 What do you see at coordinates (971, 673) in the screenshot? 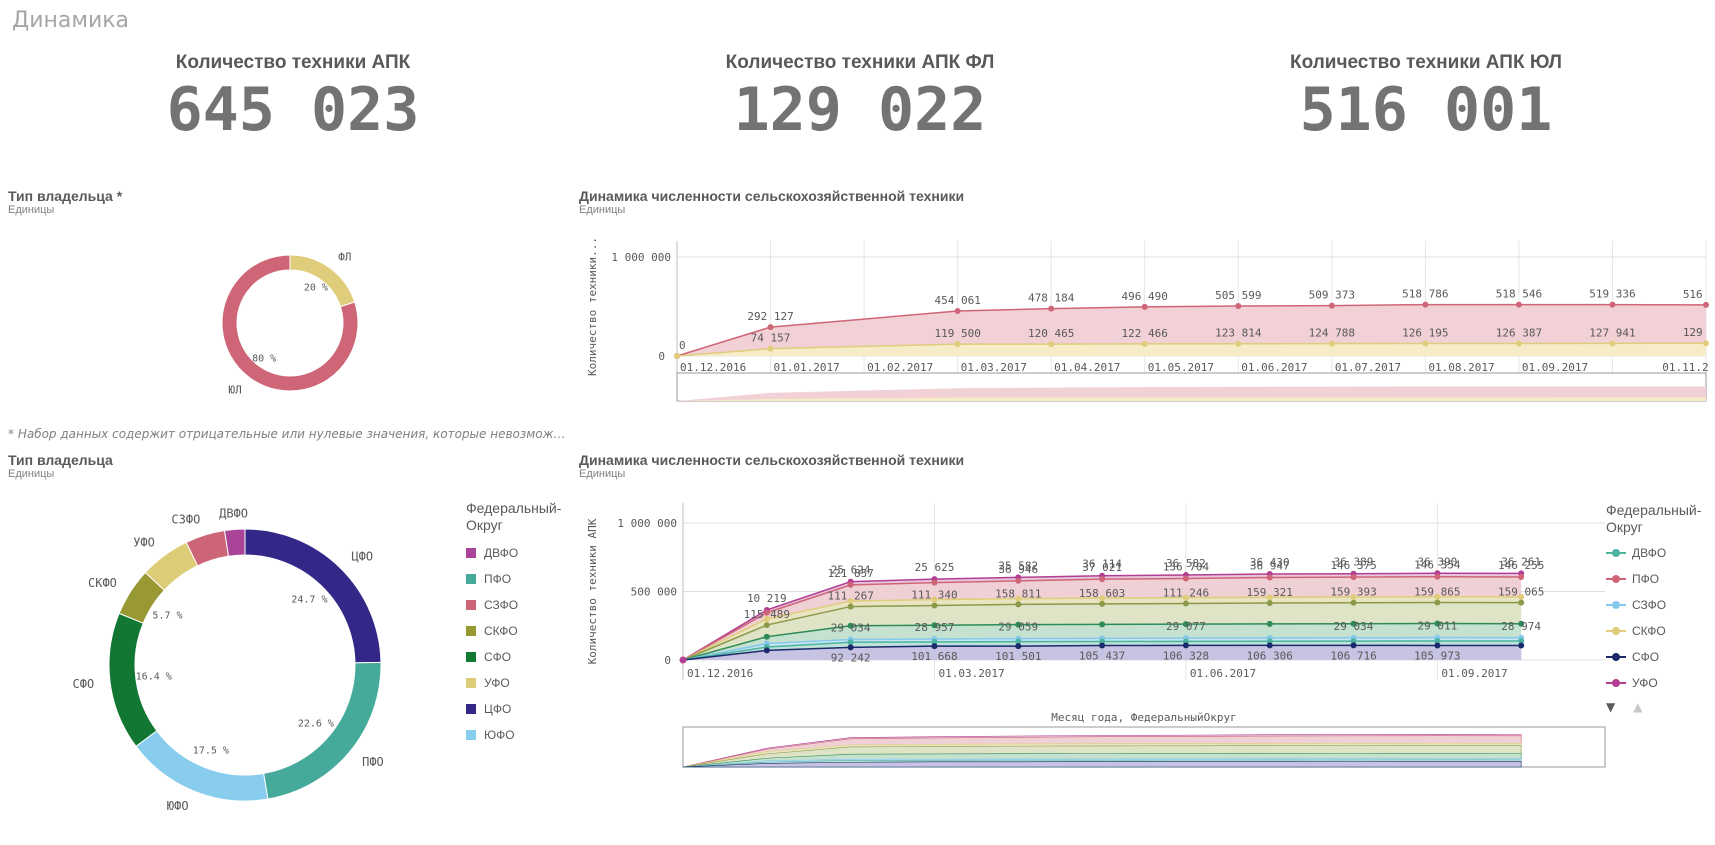
I see `x-tick-label: 01.03.2017` at bounding box center [971, 673].